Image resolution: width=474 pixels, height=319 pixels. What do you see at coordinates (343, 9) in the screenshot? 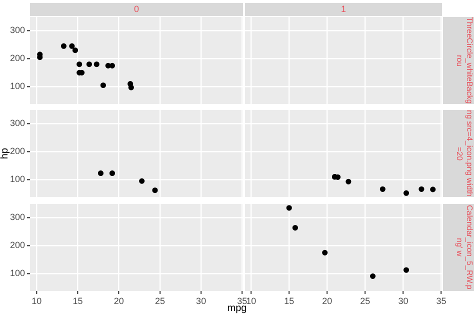
I see `chart-title: 1` at bounding box center [343, 9].